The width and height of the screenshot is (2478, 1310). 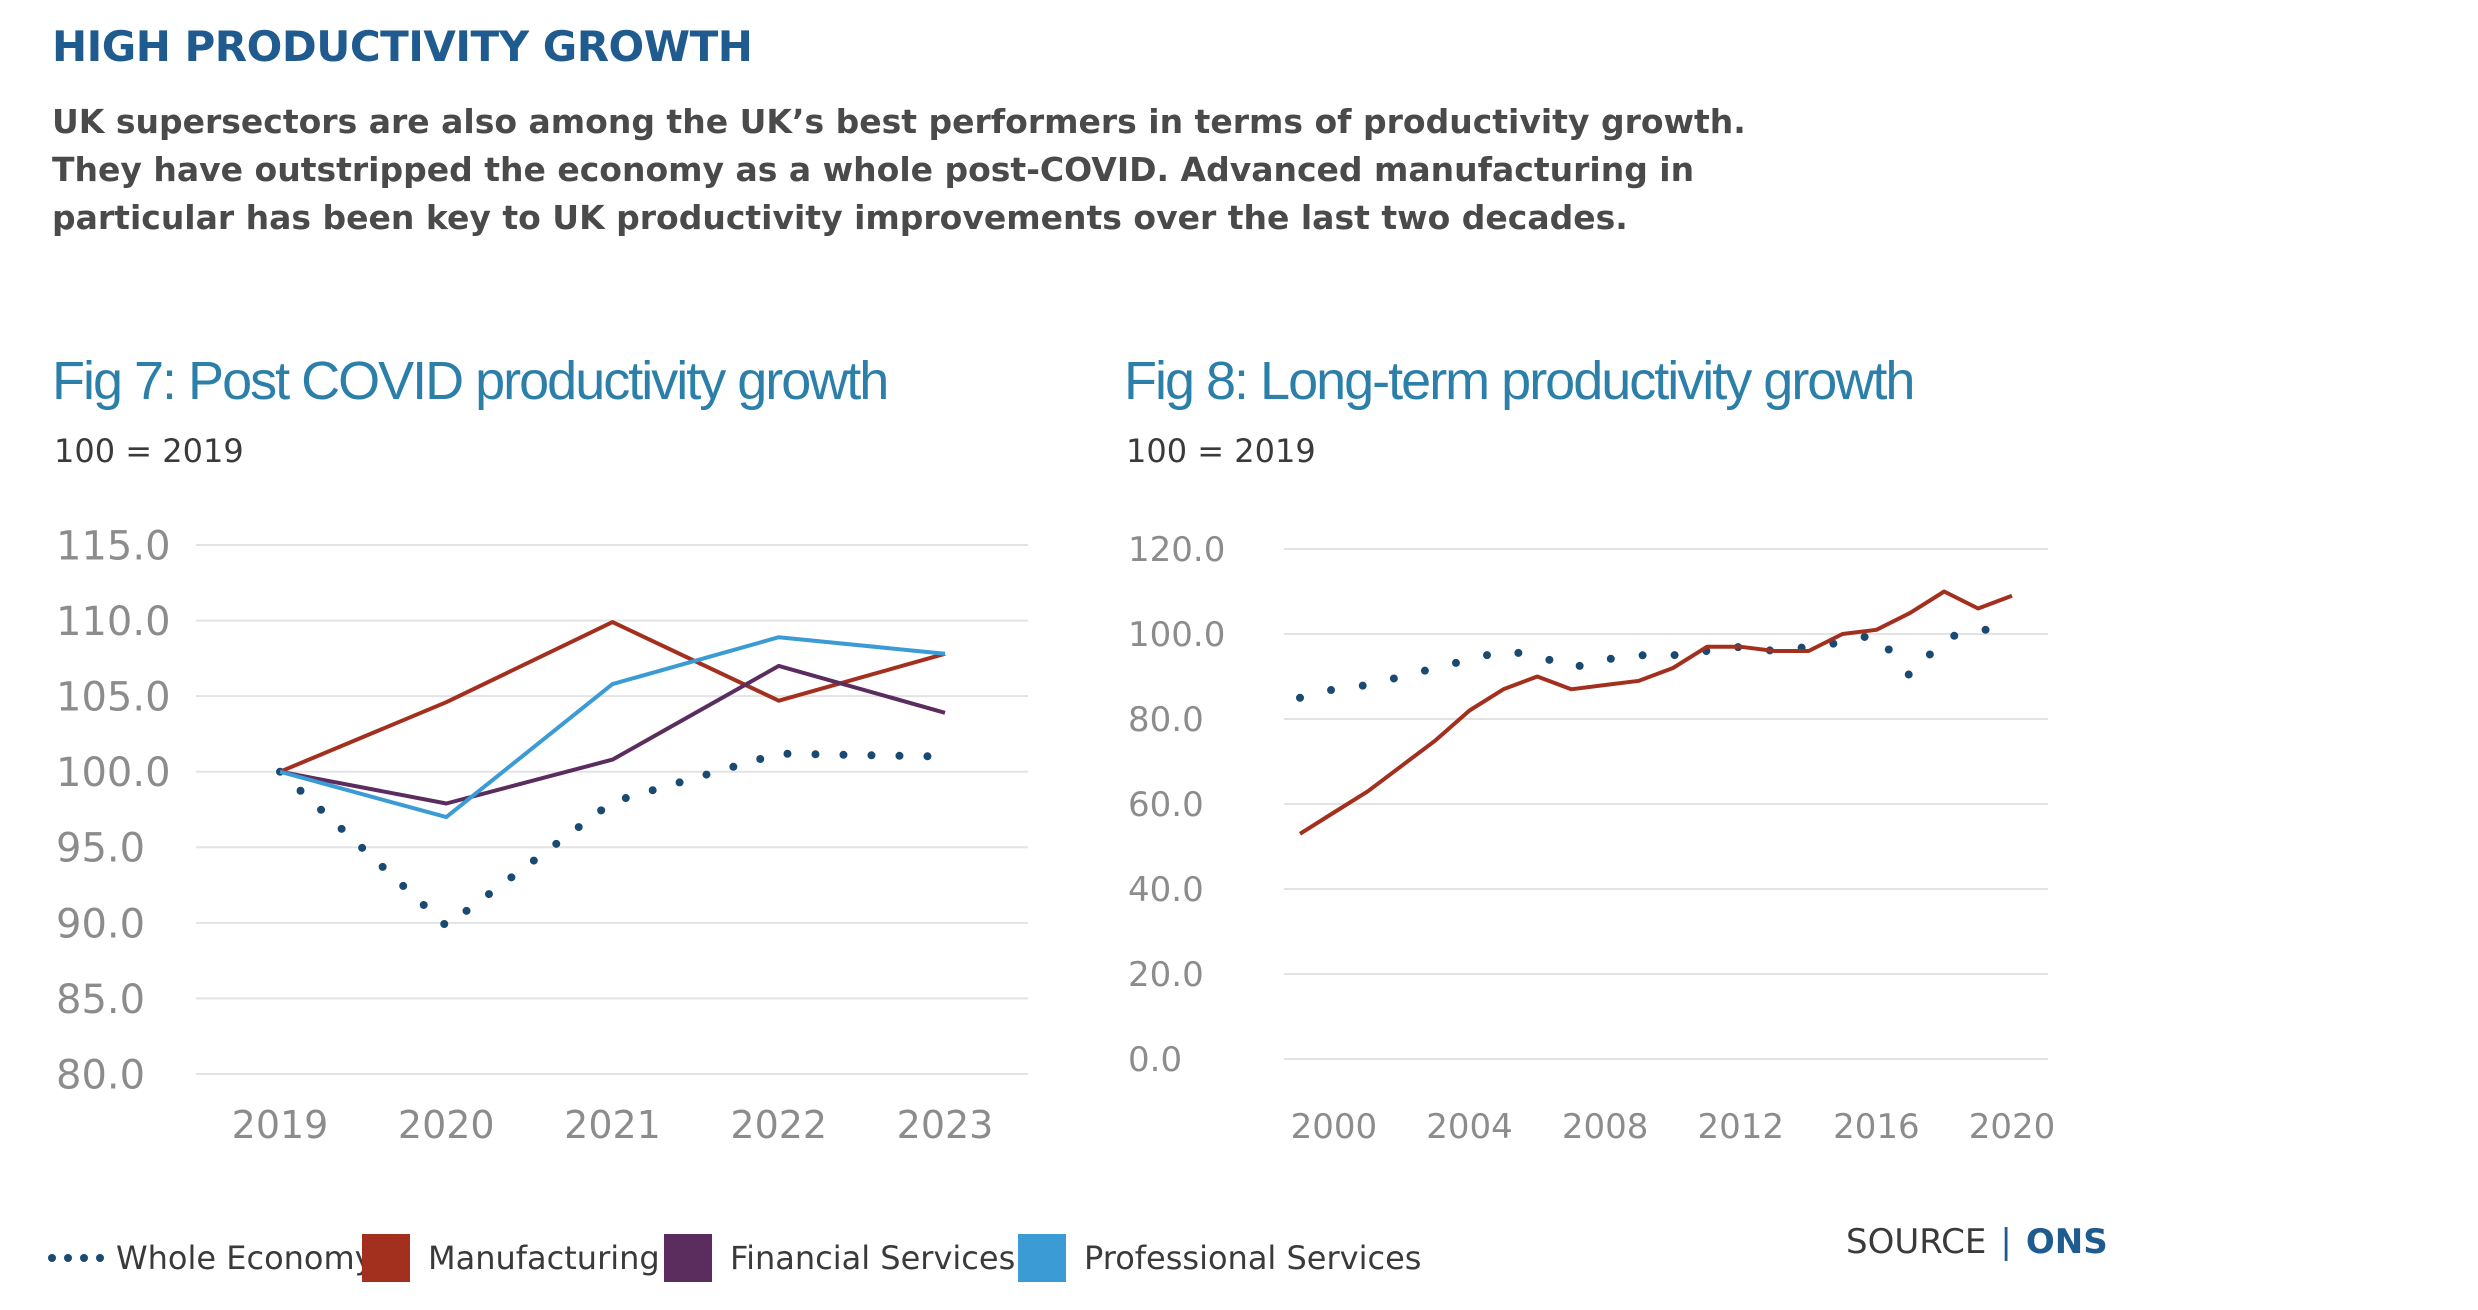 I want to click on legend-item-financial-services: Financial Services, so click(x=839, y=1258).